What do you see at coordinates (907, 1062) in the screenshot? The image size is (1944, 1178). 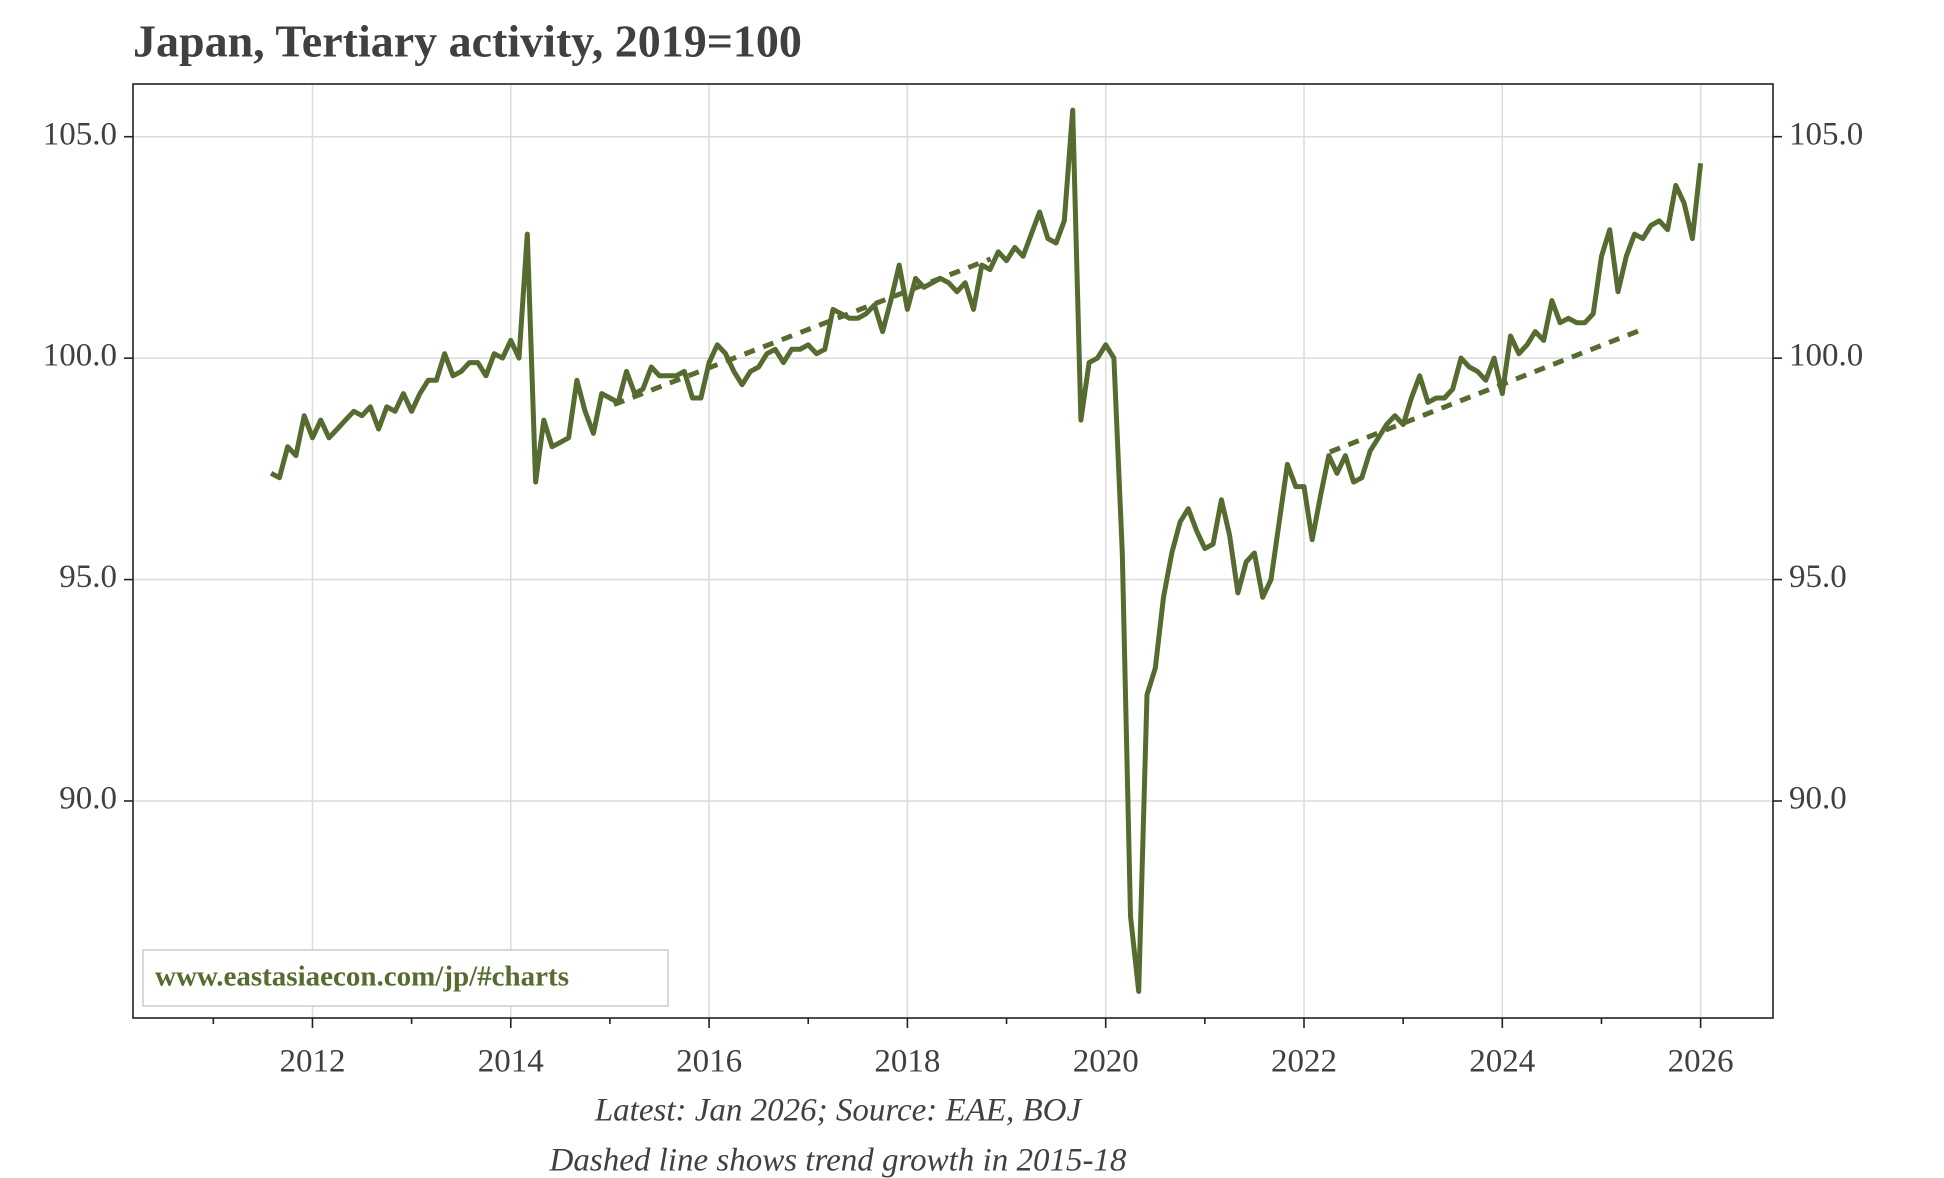 I see `x-tick-label: 2018` at bounding box center [907, 1062].